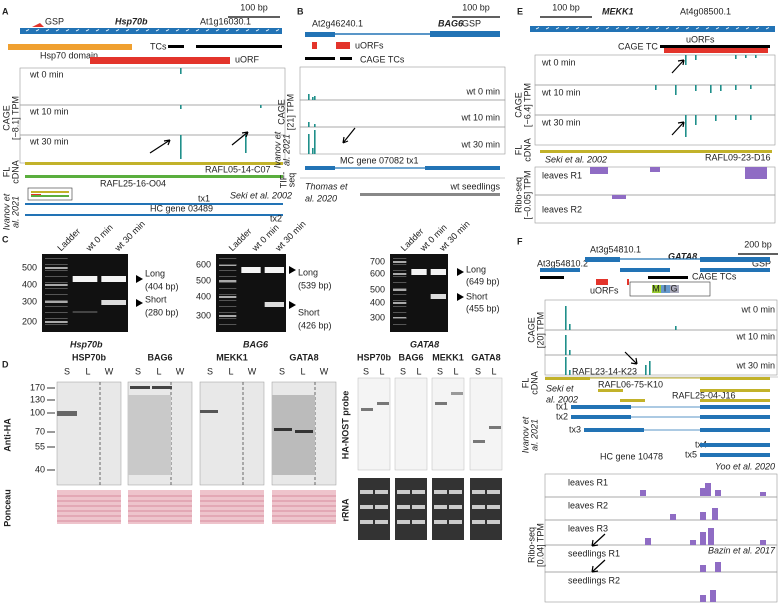 This screenshot has width=780, height=611. I want to click on label: RAFL06-75-K10, so click(630, 384).